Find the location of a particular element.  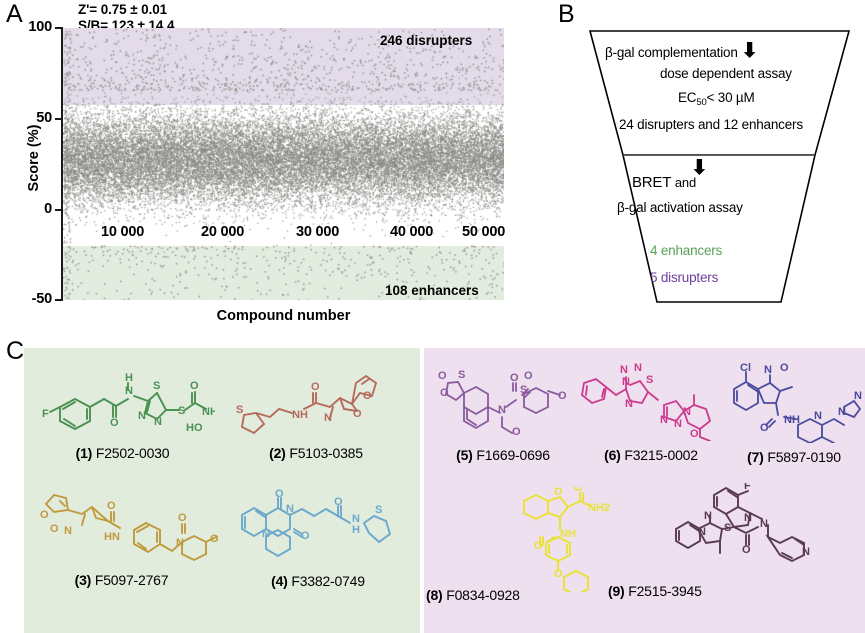

caption-8-num: (8) is located at coordinates (434, 595).